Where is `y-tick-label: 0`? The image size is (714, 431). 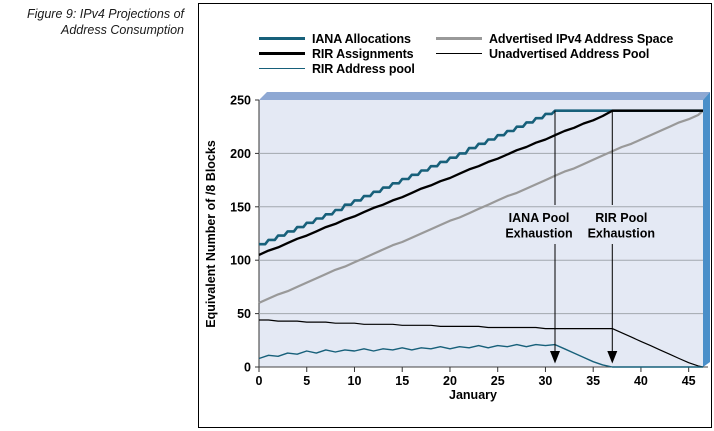 y-tick-label: 0 is located at coordinates (247, 368).